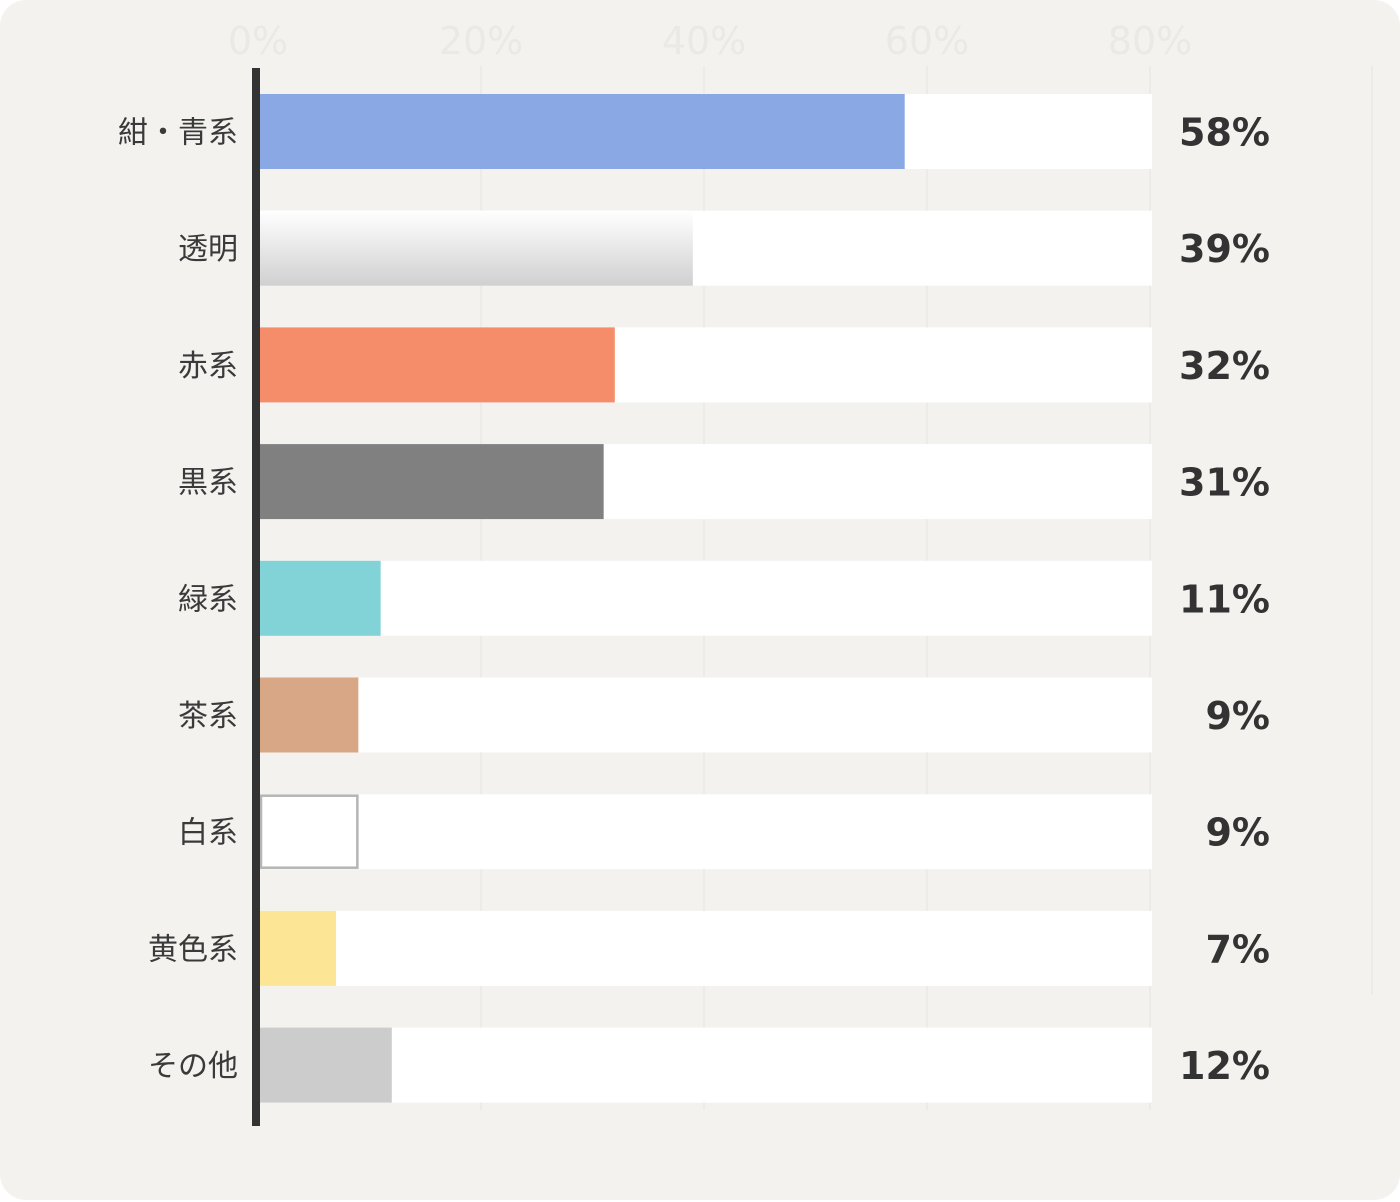  Describe the element at coordinates (1224, 249) in the screenshot. I see `value-label: 39%` at that location.